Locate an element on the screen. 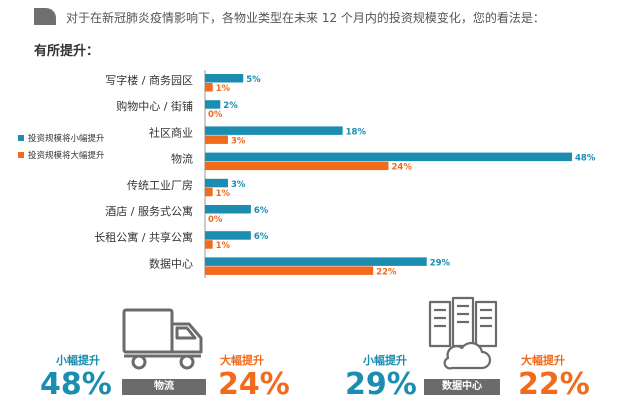  datacenter-large-value: 22% is located at coordinates (554, 384).